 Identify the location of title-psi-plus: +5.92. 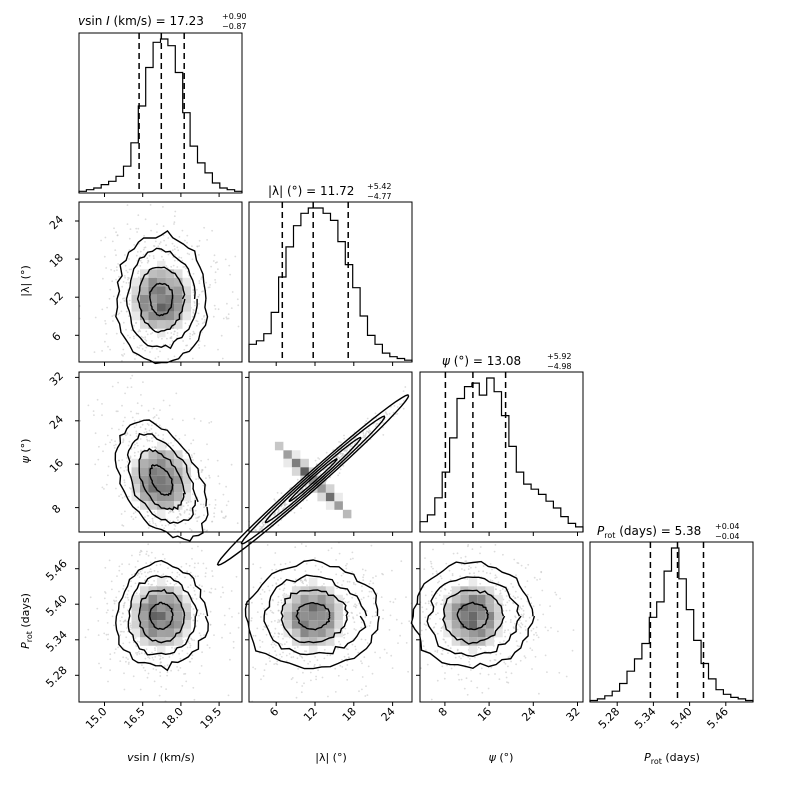
(559, 356).